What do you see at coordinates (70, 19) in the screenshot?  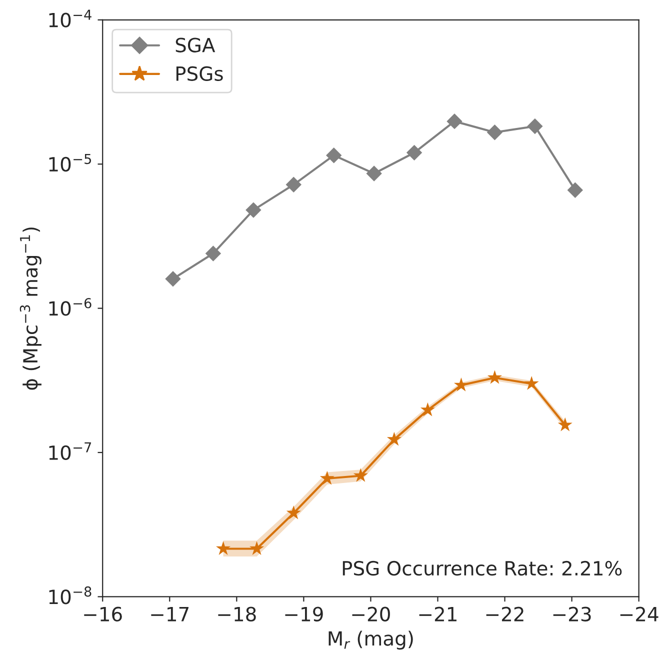 I see `y-tick-label: 10$^{−4}$` at bounding box center [70, 19].